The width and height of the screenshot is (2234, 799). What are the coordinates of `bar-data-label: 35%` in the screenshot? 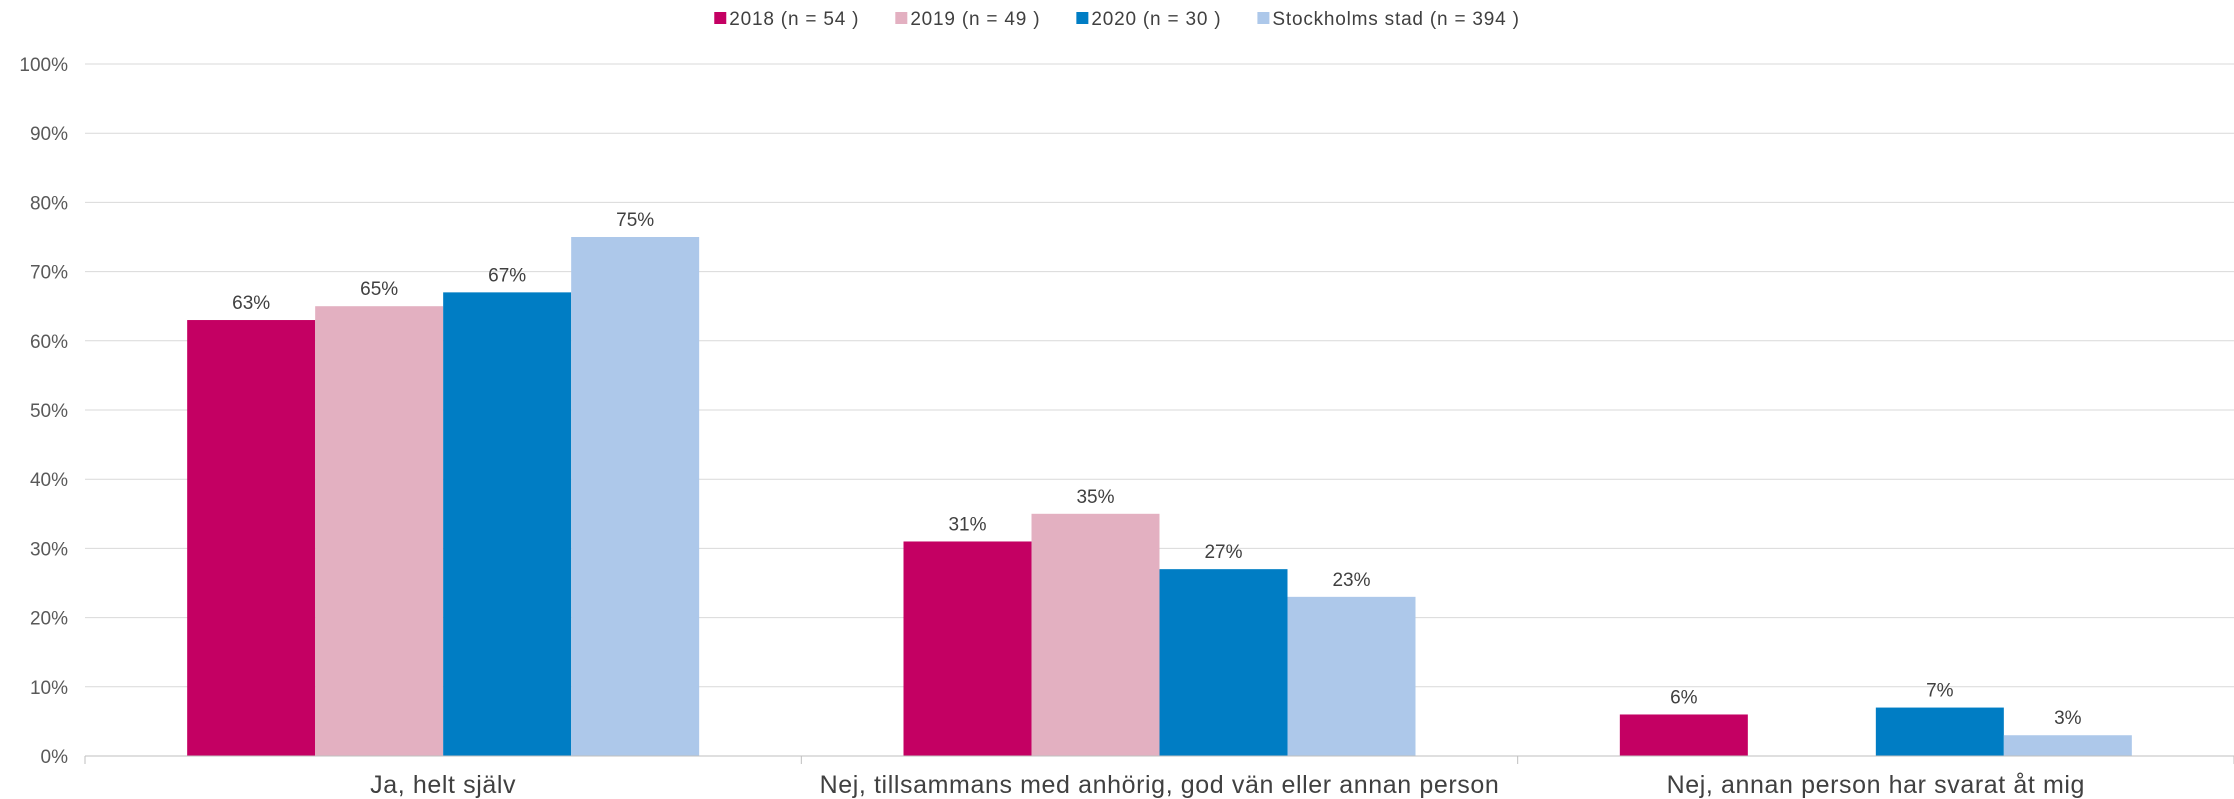 It's located at (1095, 497).